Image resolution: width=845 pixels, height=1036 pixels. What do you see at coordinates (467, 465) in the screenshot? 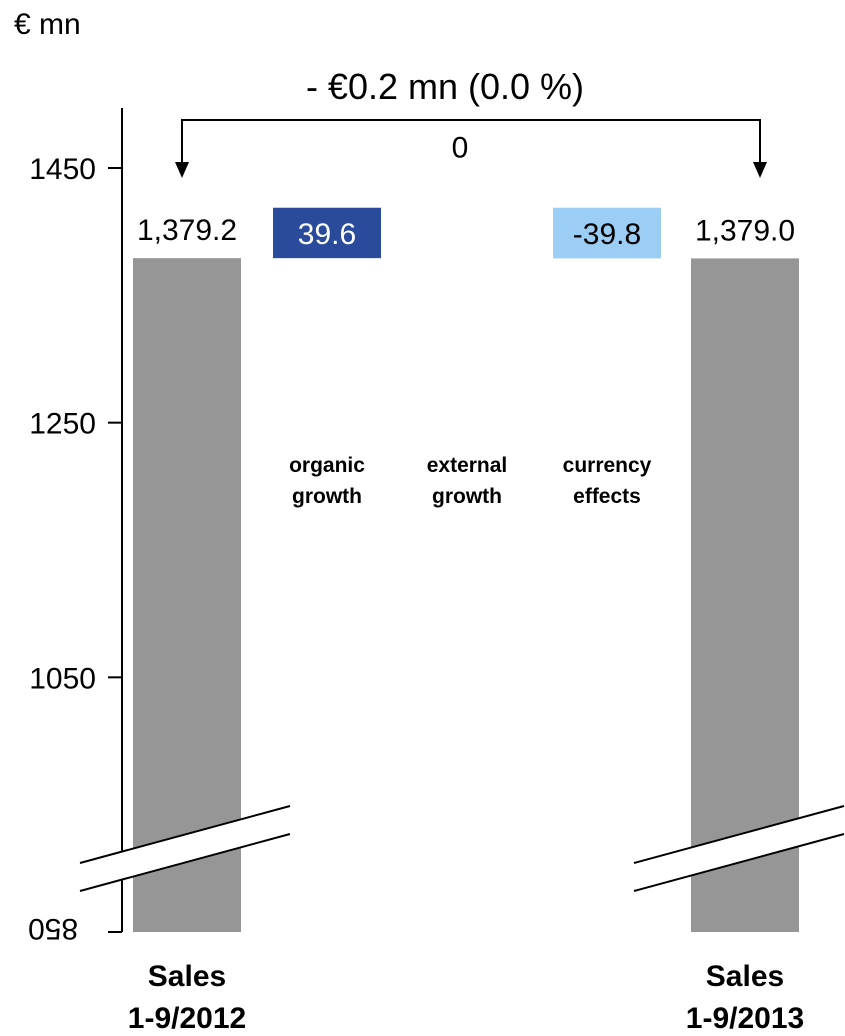
I see `category-label: external` at bounding box center [467, 465].